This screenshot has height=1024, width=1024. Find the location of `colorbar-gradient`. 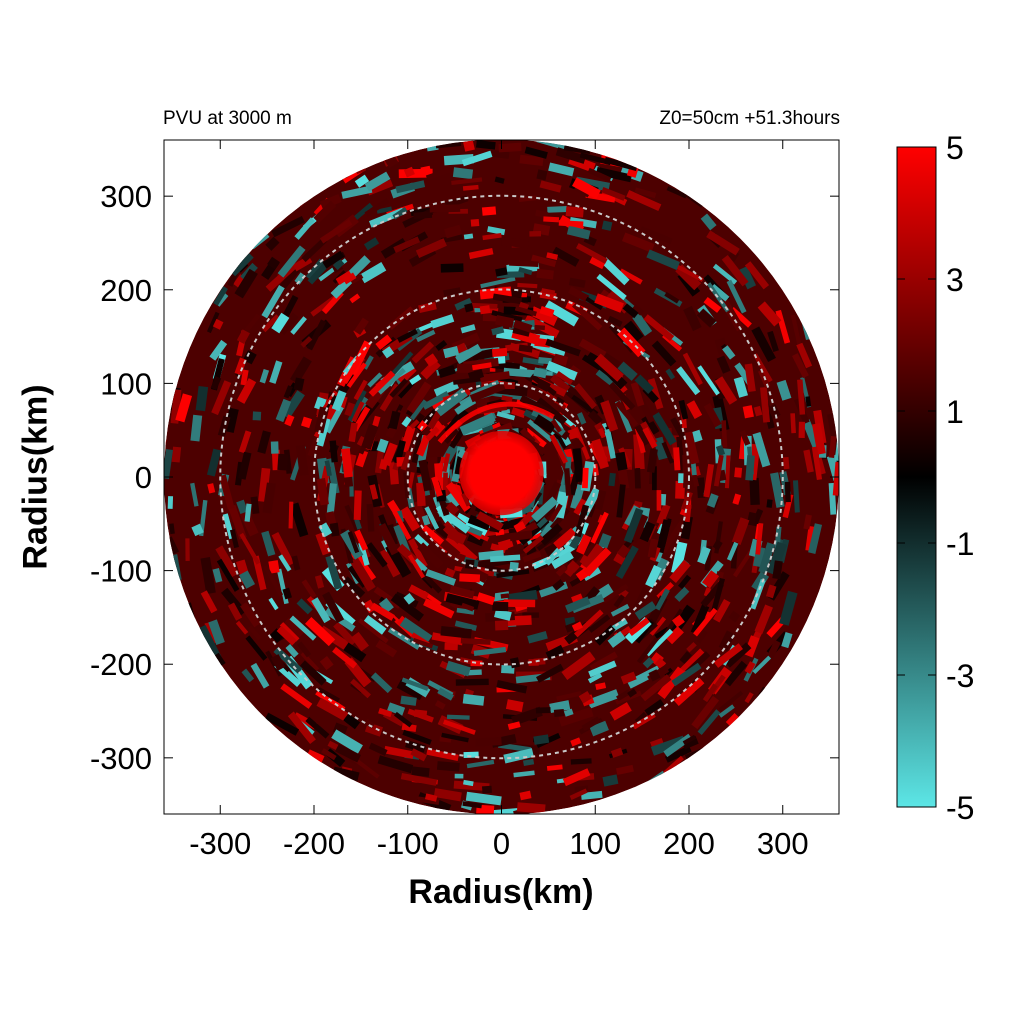

colorbar-gradient is located at coordinates (916, 477).